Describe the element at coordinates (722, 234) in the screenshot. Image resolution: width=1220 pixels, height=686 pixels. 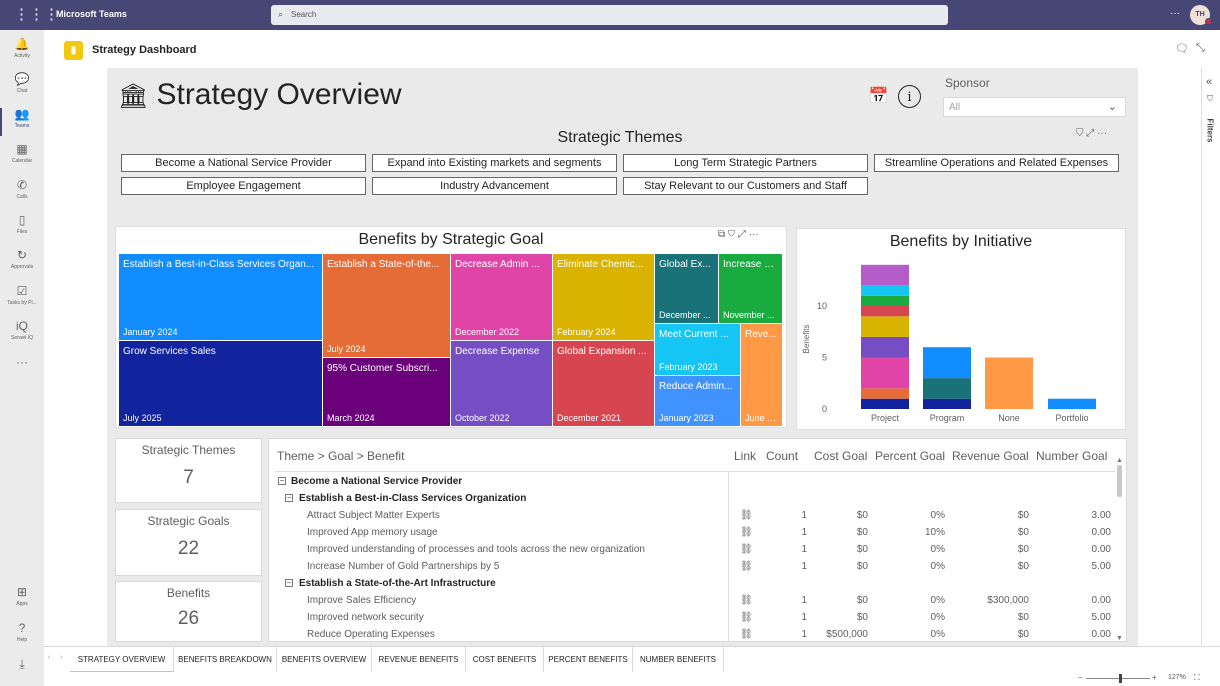
I see `copy-icon: ⧉` at that location.